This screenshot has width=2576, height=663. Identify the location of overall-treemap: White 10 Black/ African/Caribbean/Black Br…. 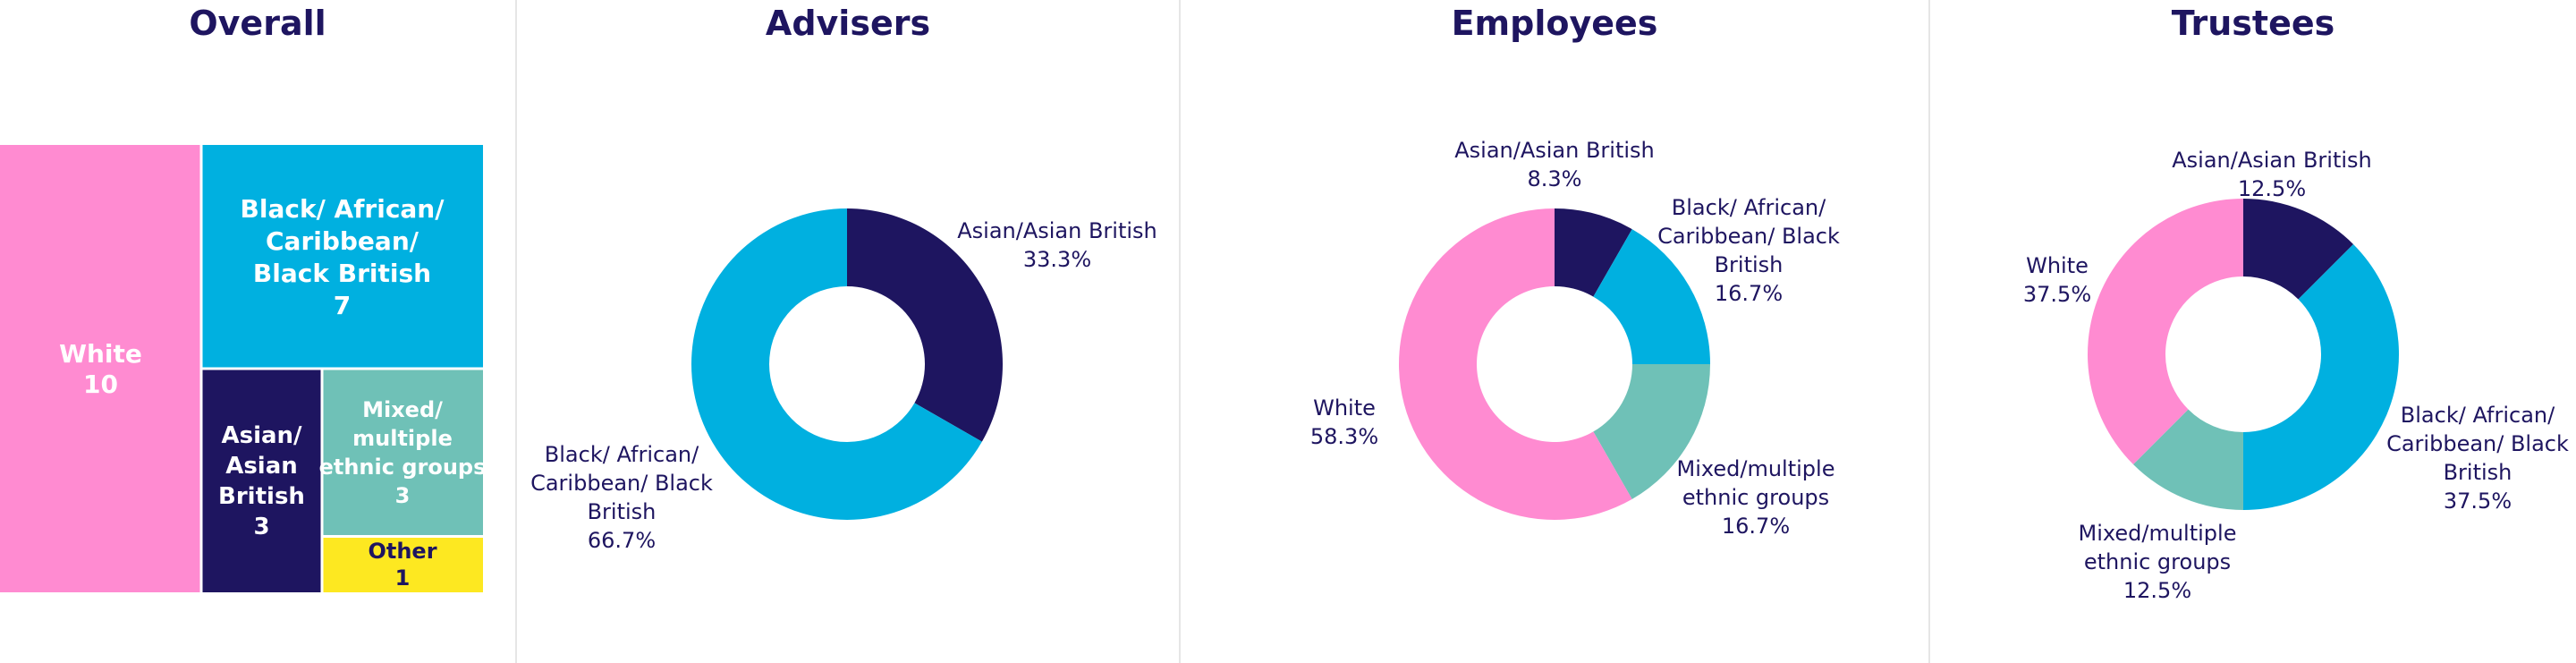
(243, 368).